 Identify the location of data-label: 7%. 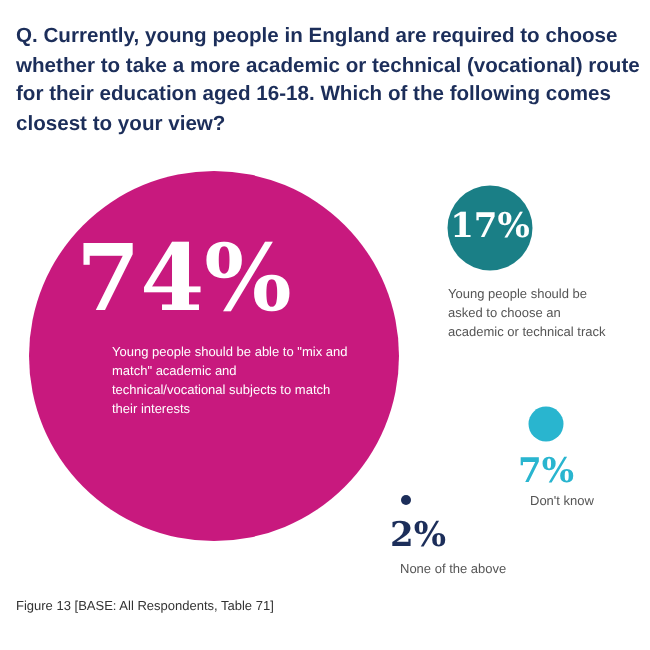
(546, 472).